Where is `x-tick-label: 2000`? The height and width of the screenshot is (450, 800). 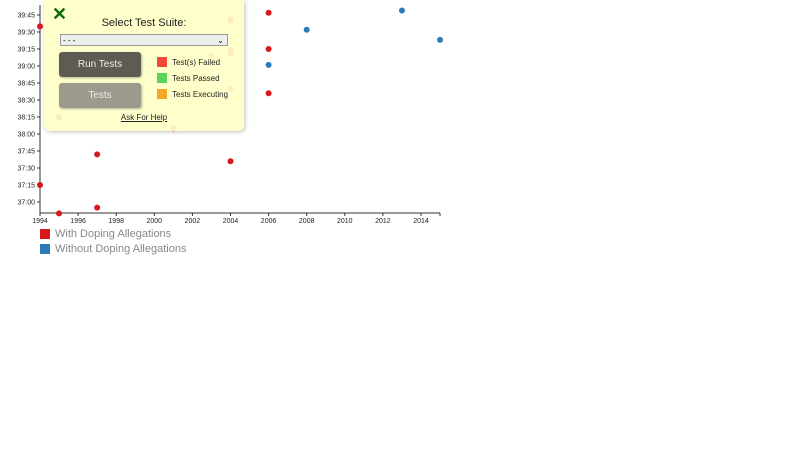
x-tick-label: 2000 is located at coordinates (155, 221).